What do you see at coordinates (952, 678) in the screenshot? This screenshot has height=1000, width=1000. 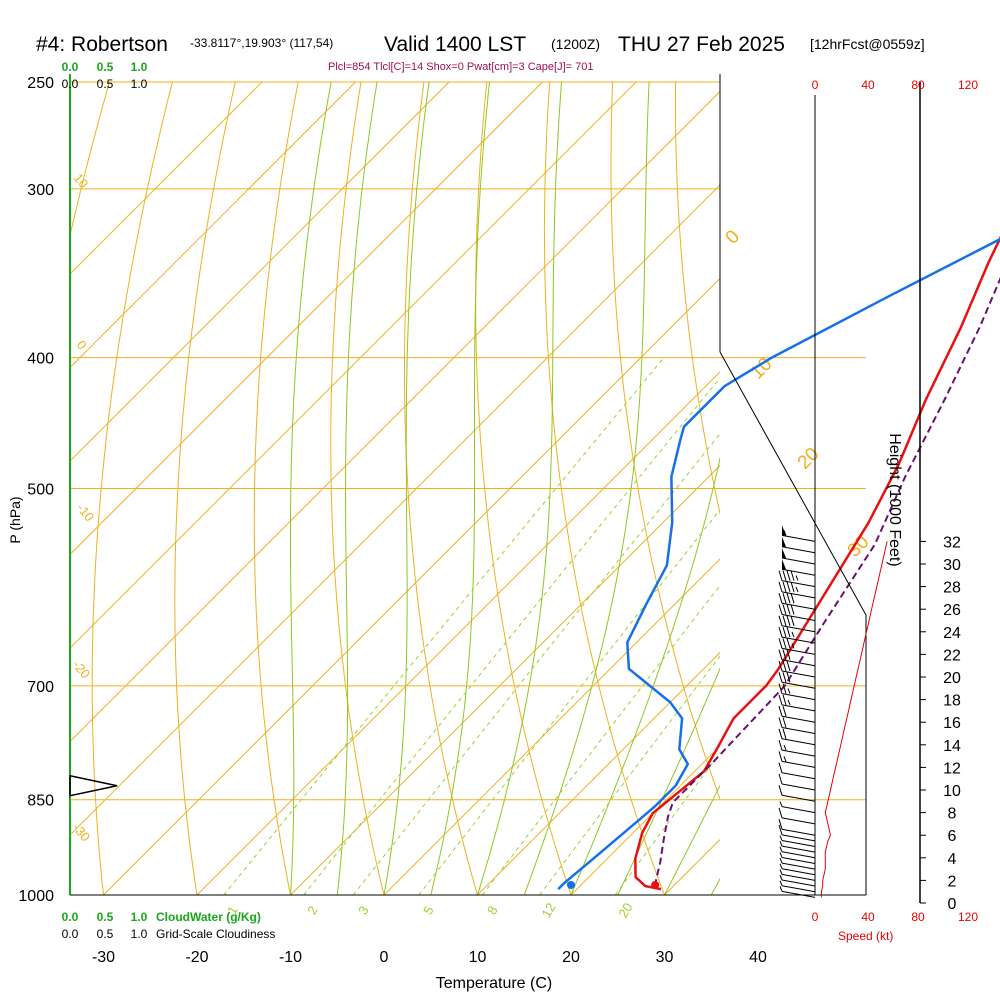 I see `height-tick-label: 20` at bounding box center [952, 678].